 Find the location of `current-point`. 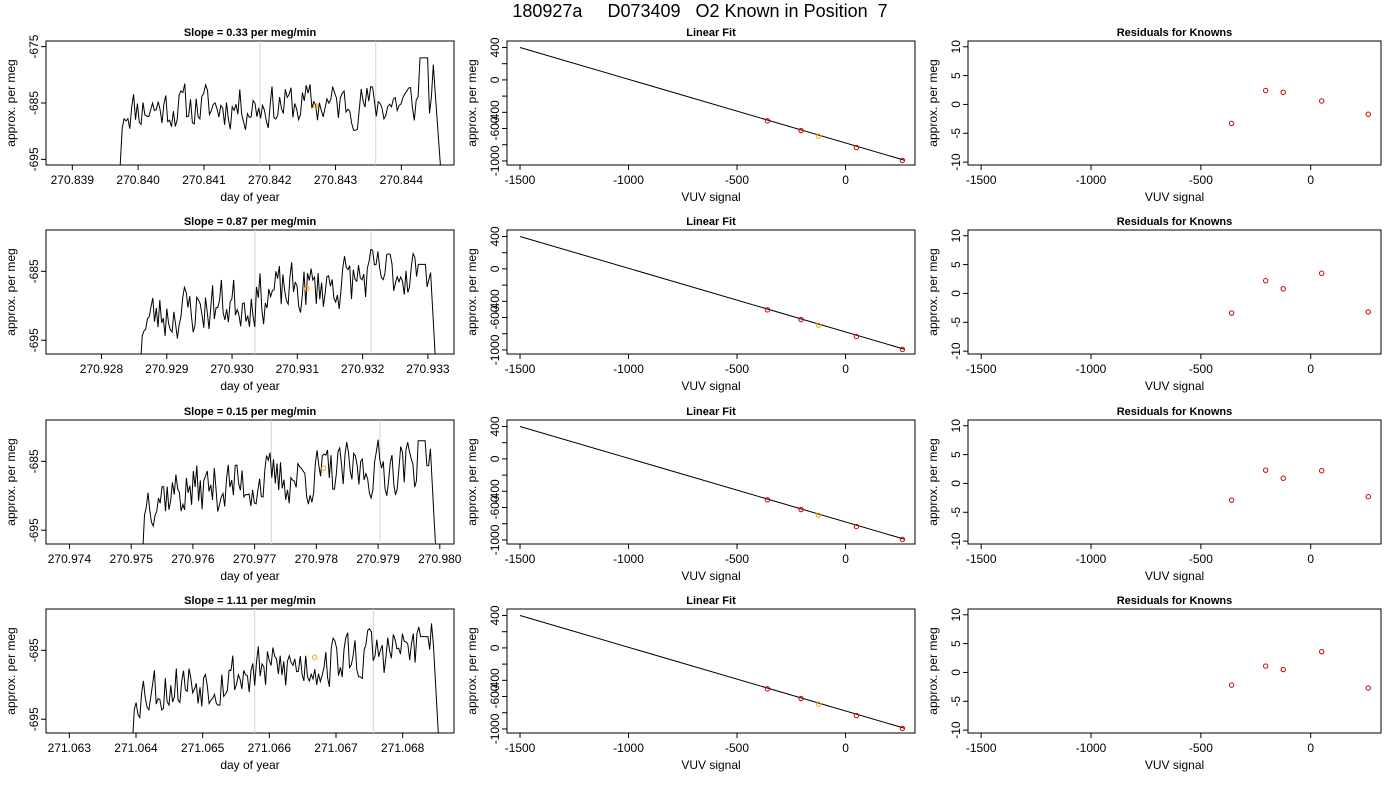

current-point is located at coordinates (818, 136).